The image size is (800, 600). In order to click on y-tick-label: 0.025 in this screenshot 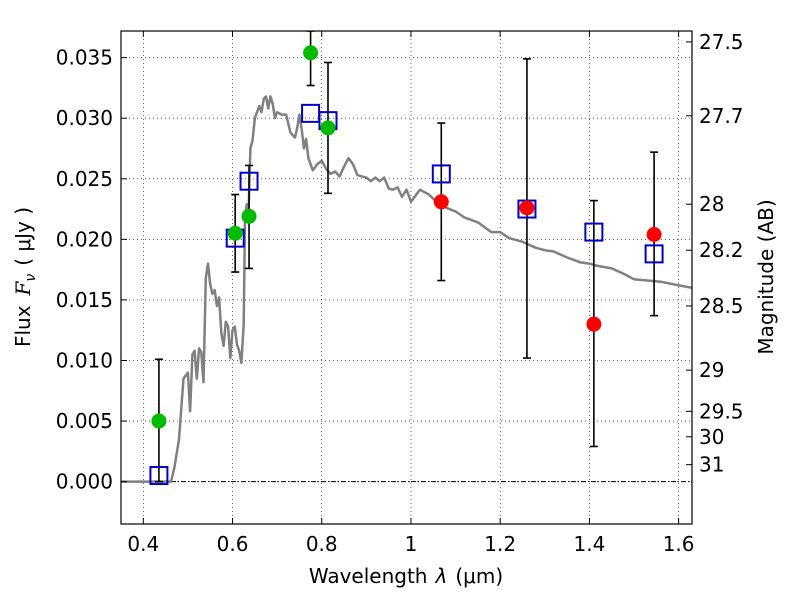, I will do `click(84, 179)`.